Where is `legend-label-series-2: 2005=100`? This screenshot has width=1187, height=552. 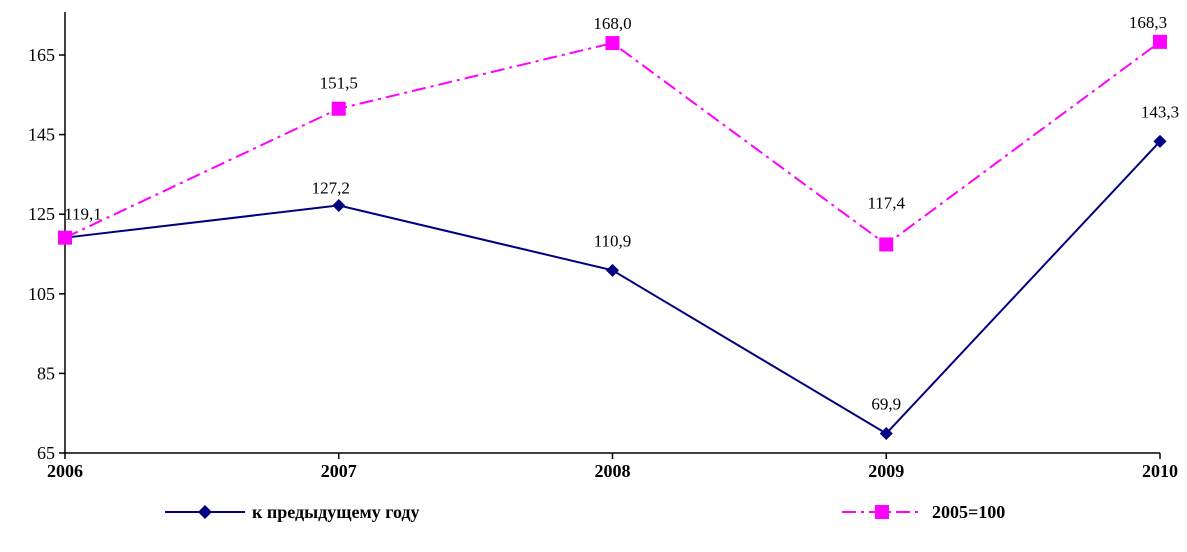 legend-label-series-2: 2005=100 is located at coordinates (968, 512).